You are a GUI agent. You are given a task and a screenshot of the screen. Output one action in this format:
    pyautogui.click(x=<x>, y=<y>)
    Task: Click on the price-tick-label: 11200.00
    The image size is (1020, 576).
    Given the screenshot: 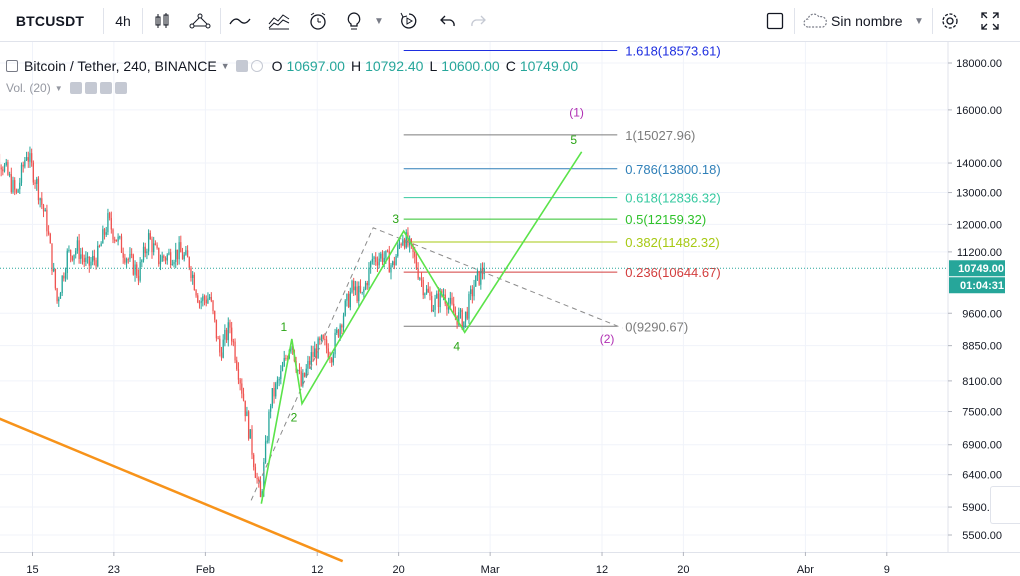 What is the action you would take?
    pyautogui.click(x=979, y=253)
    